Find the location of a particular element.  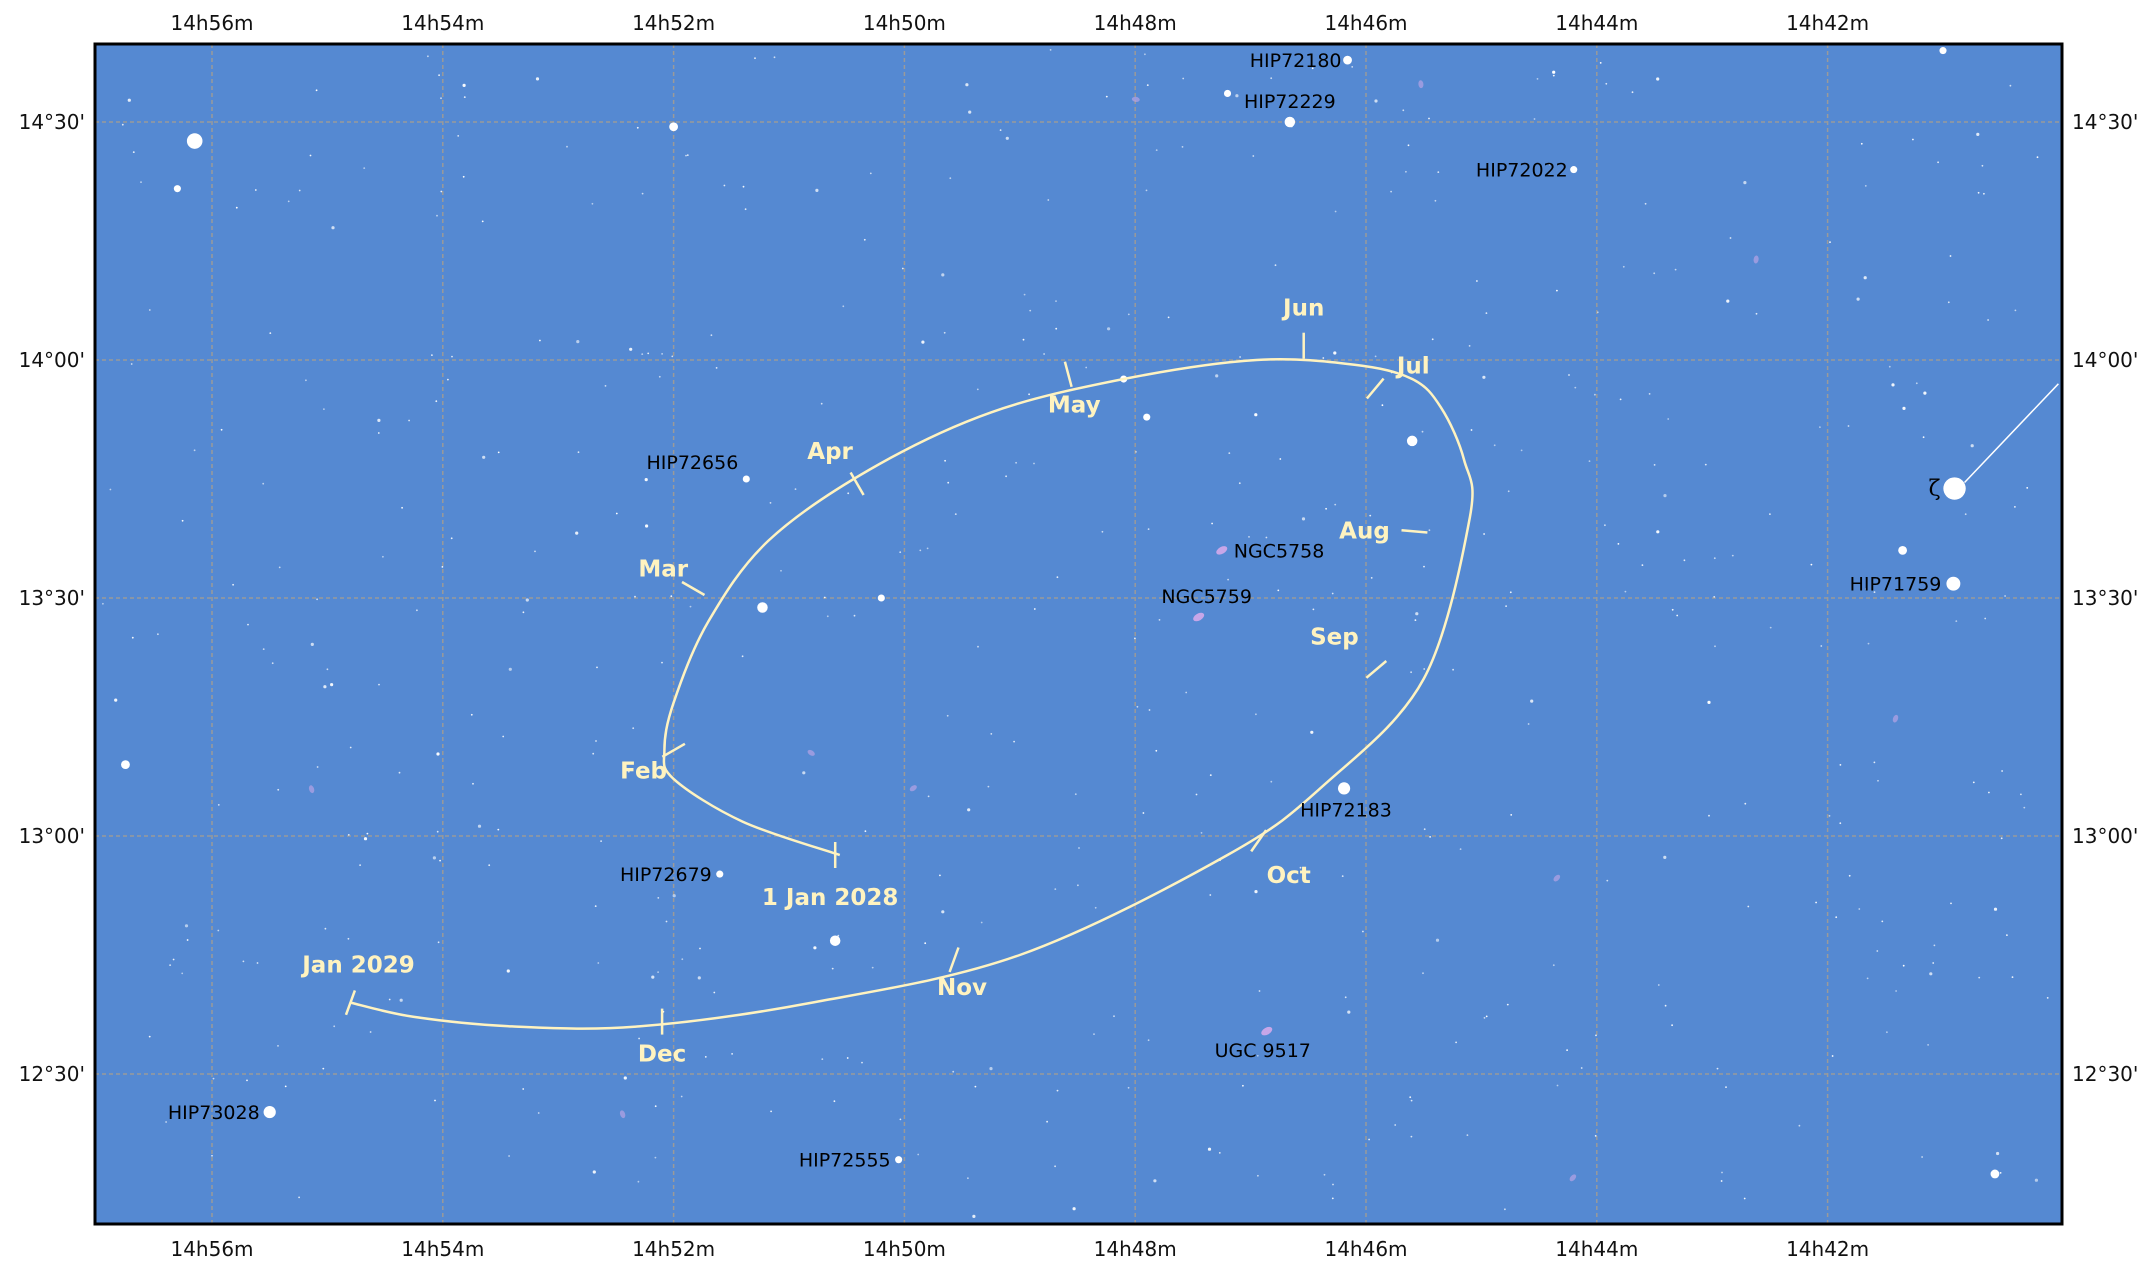

month-label: Sep is located at coordinates (1334, 637).